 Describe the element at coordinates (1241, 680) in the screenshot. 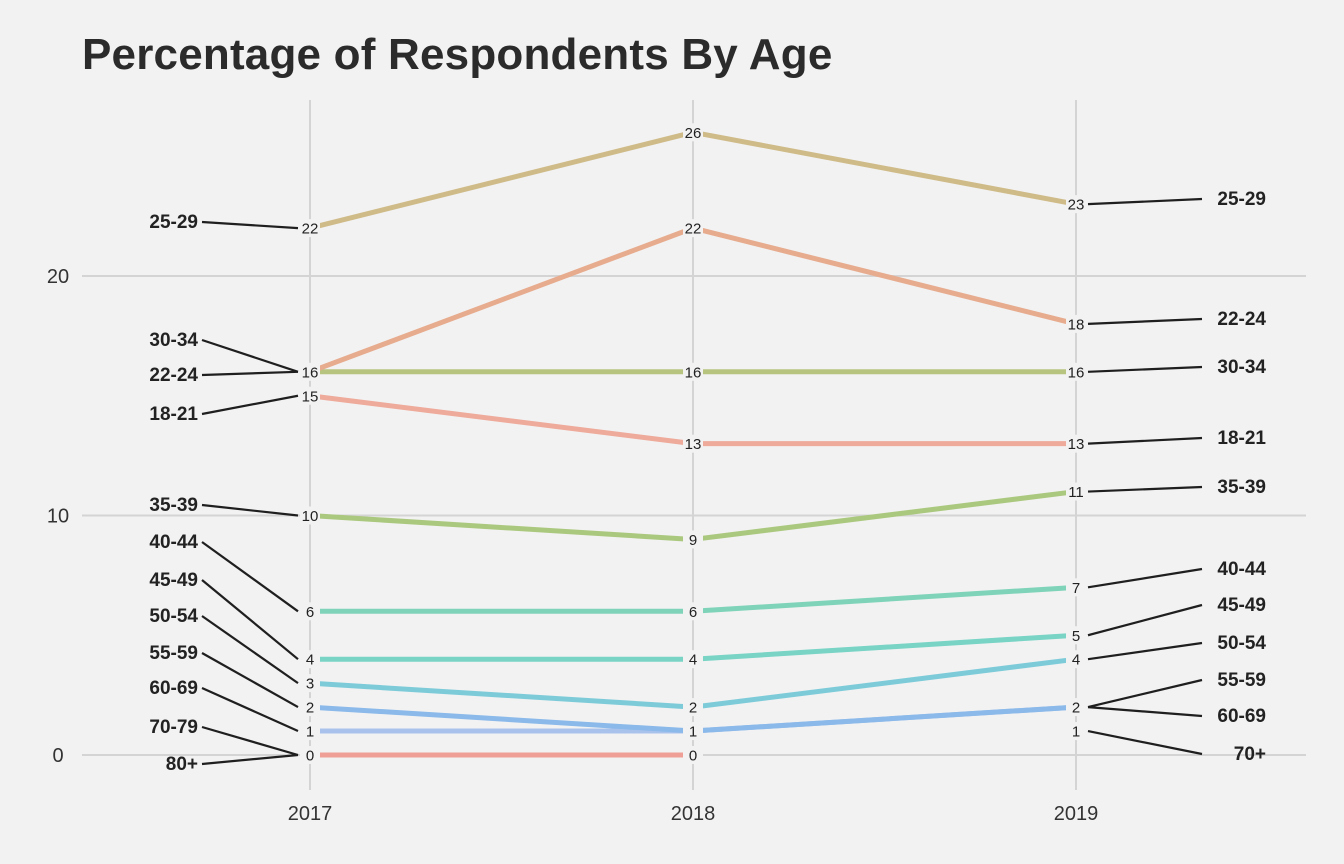

I see `right-series-label-55-59: 55-59` at that location.